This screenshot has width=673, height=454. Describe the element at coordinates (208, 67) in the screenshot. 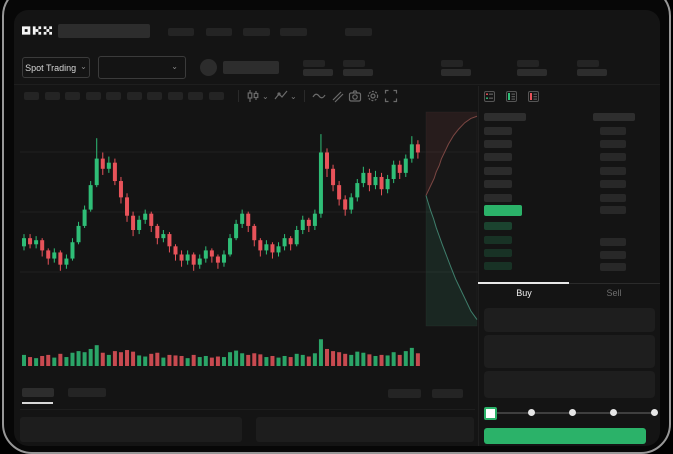

I see `coin-avatar` at that location.